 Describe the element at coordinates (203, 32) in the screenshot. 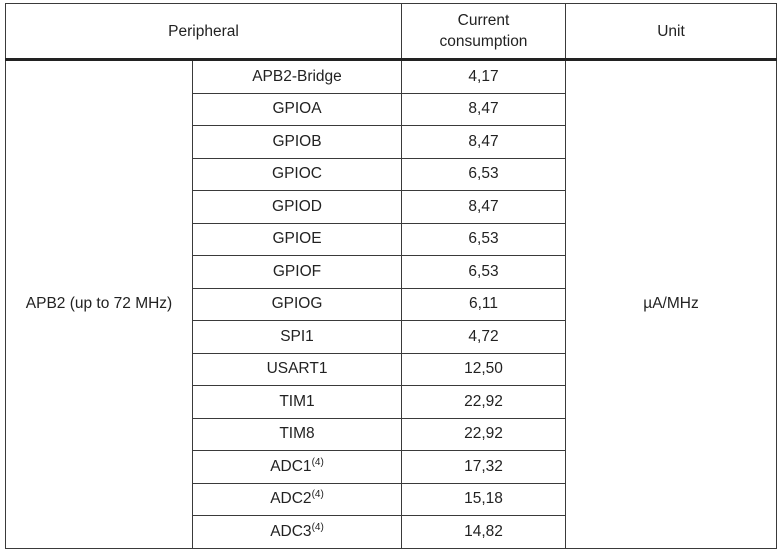

I see `header-peripheral: Peripheral` at that location.